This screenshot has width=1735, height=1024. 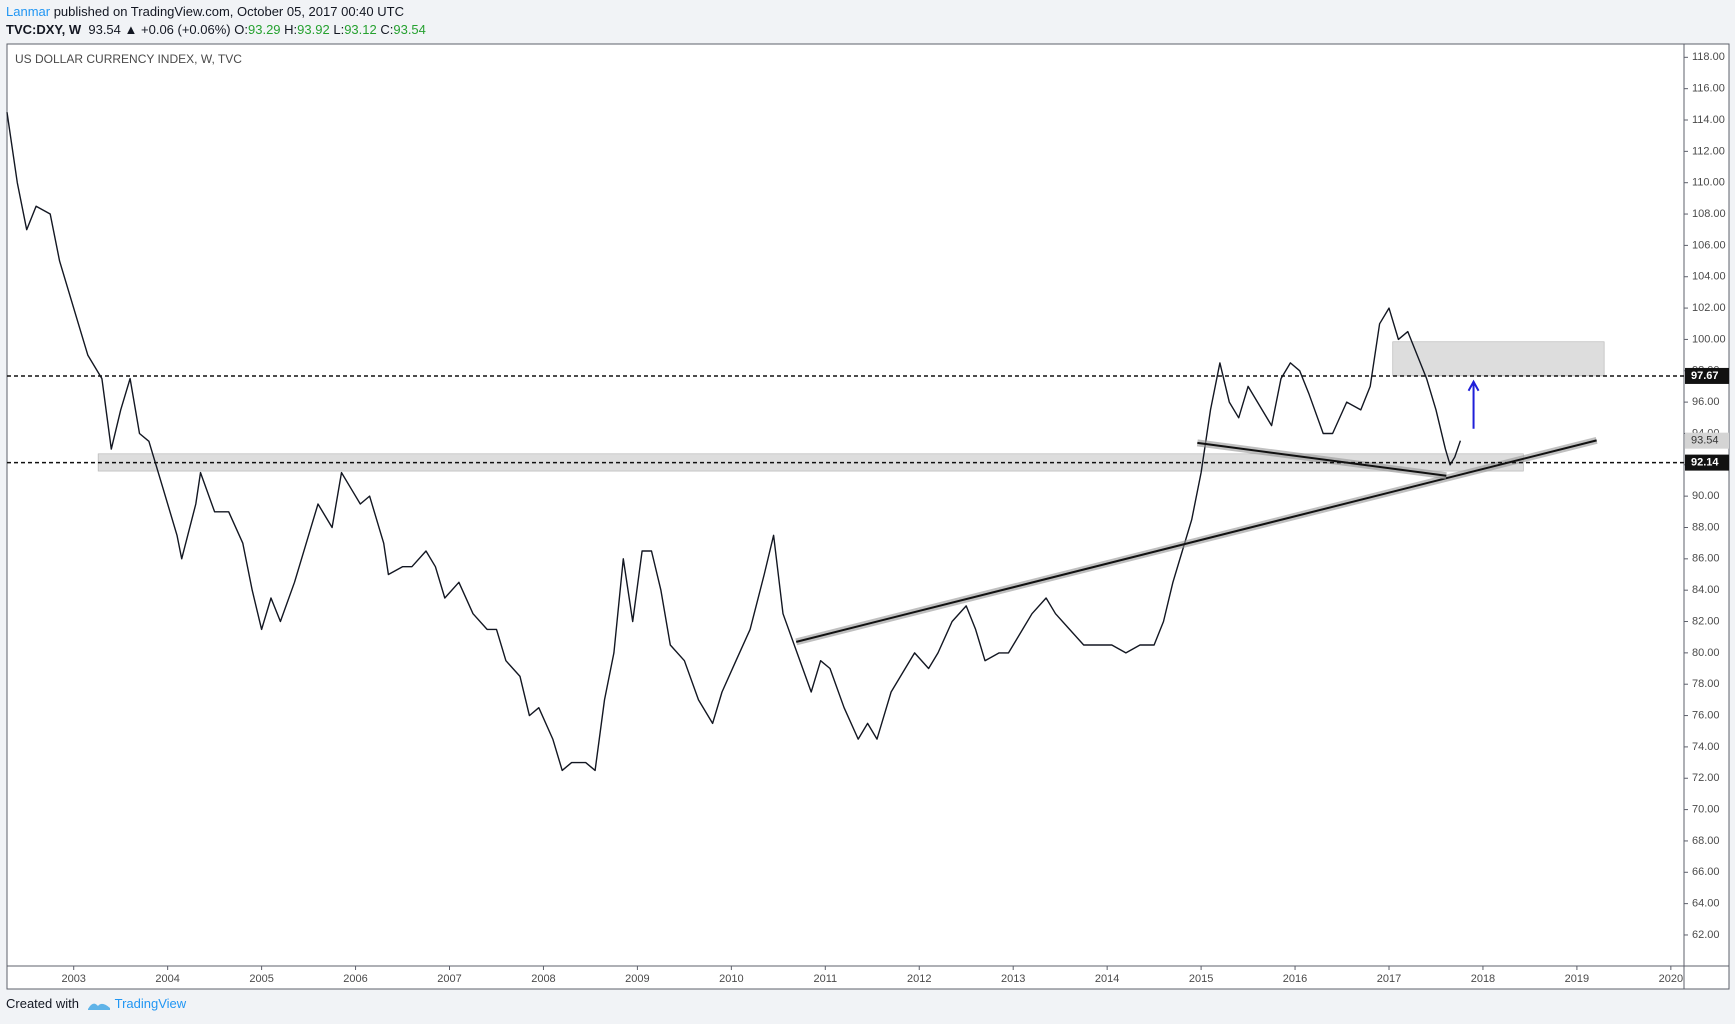 What do you see at coordinates (360, 29) in the screenshot?
I see `ohlc-value: 93.12` at bounding box center [360, 29].